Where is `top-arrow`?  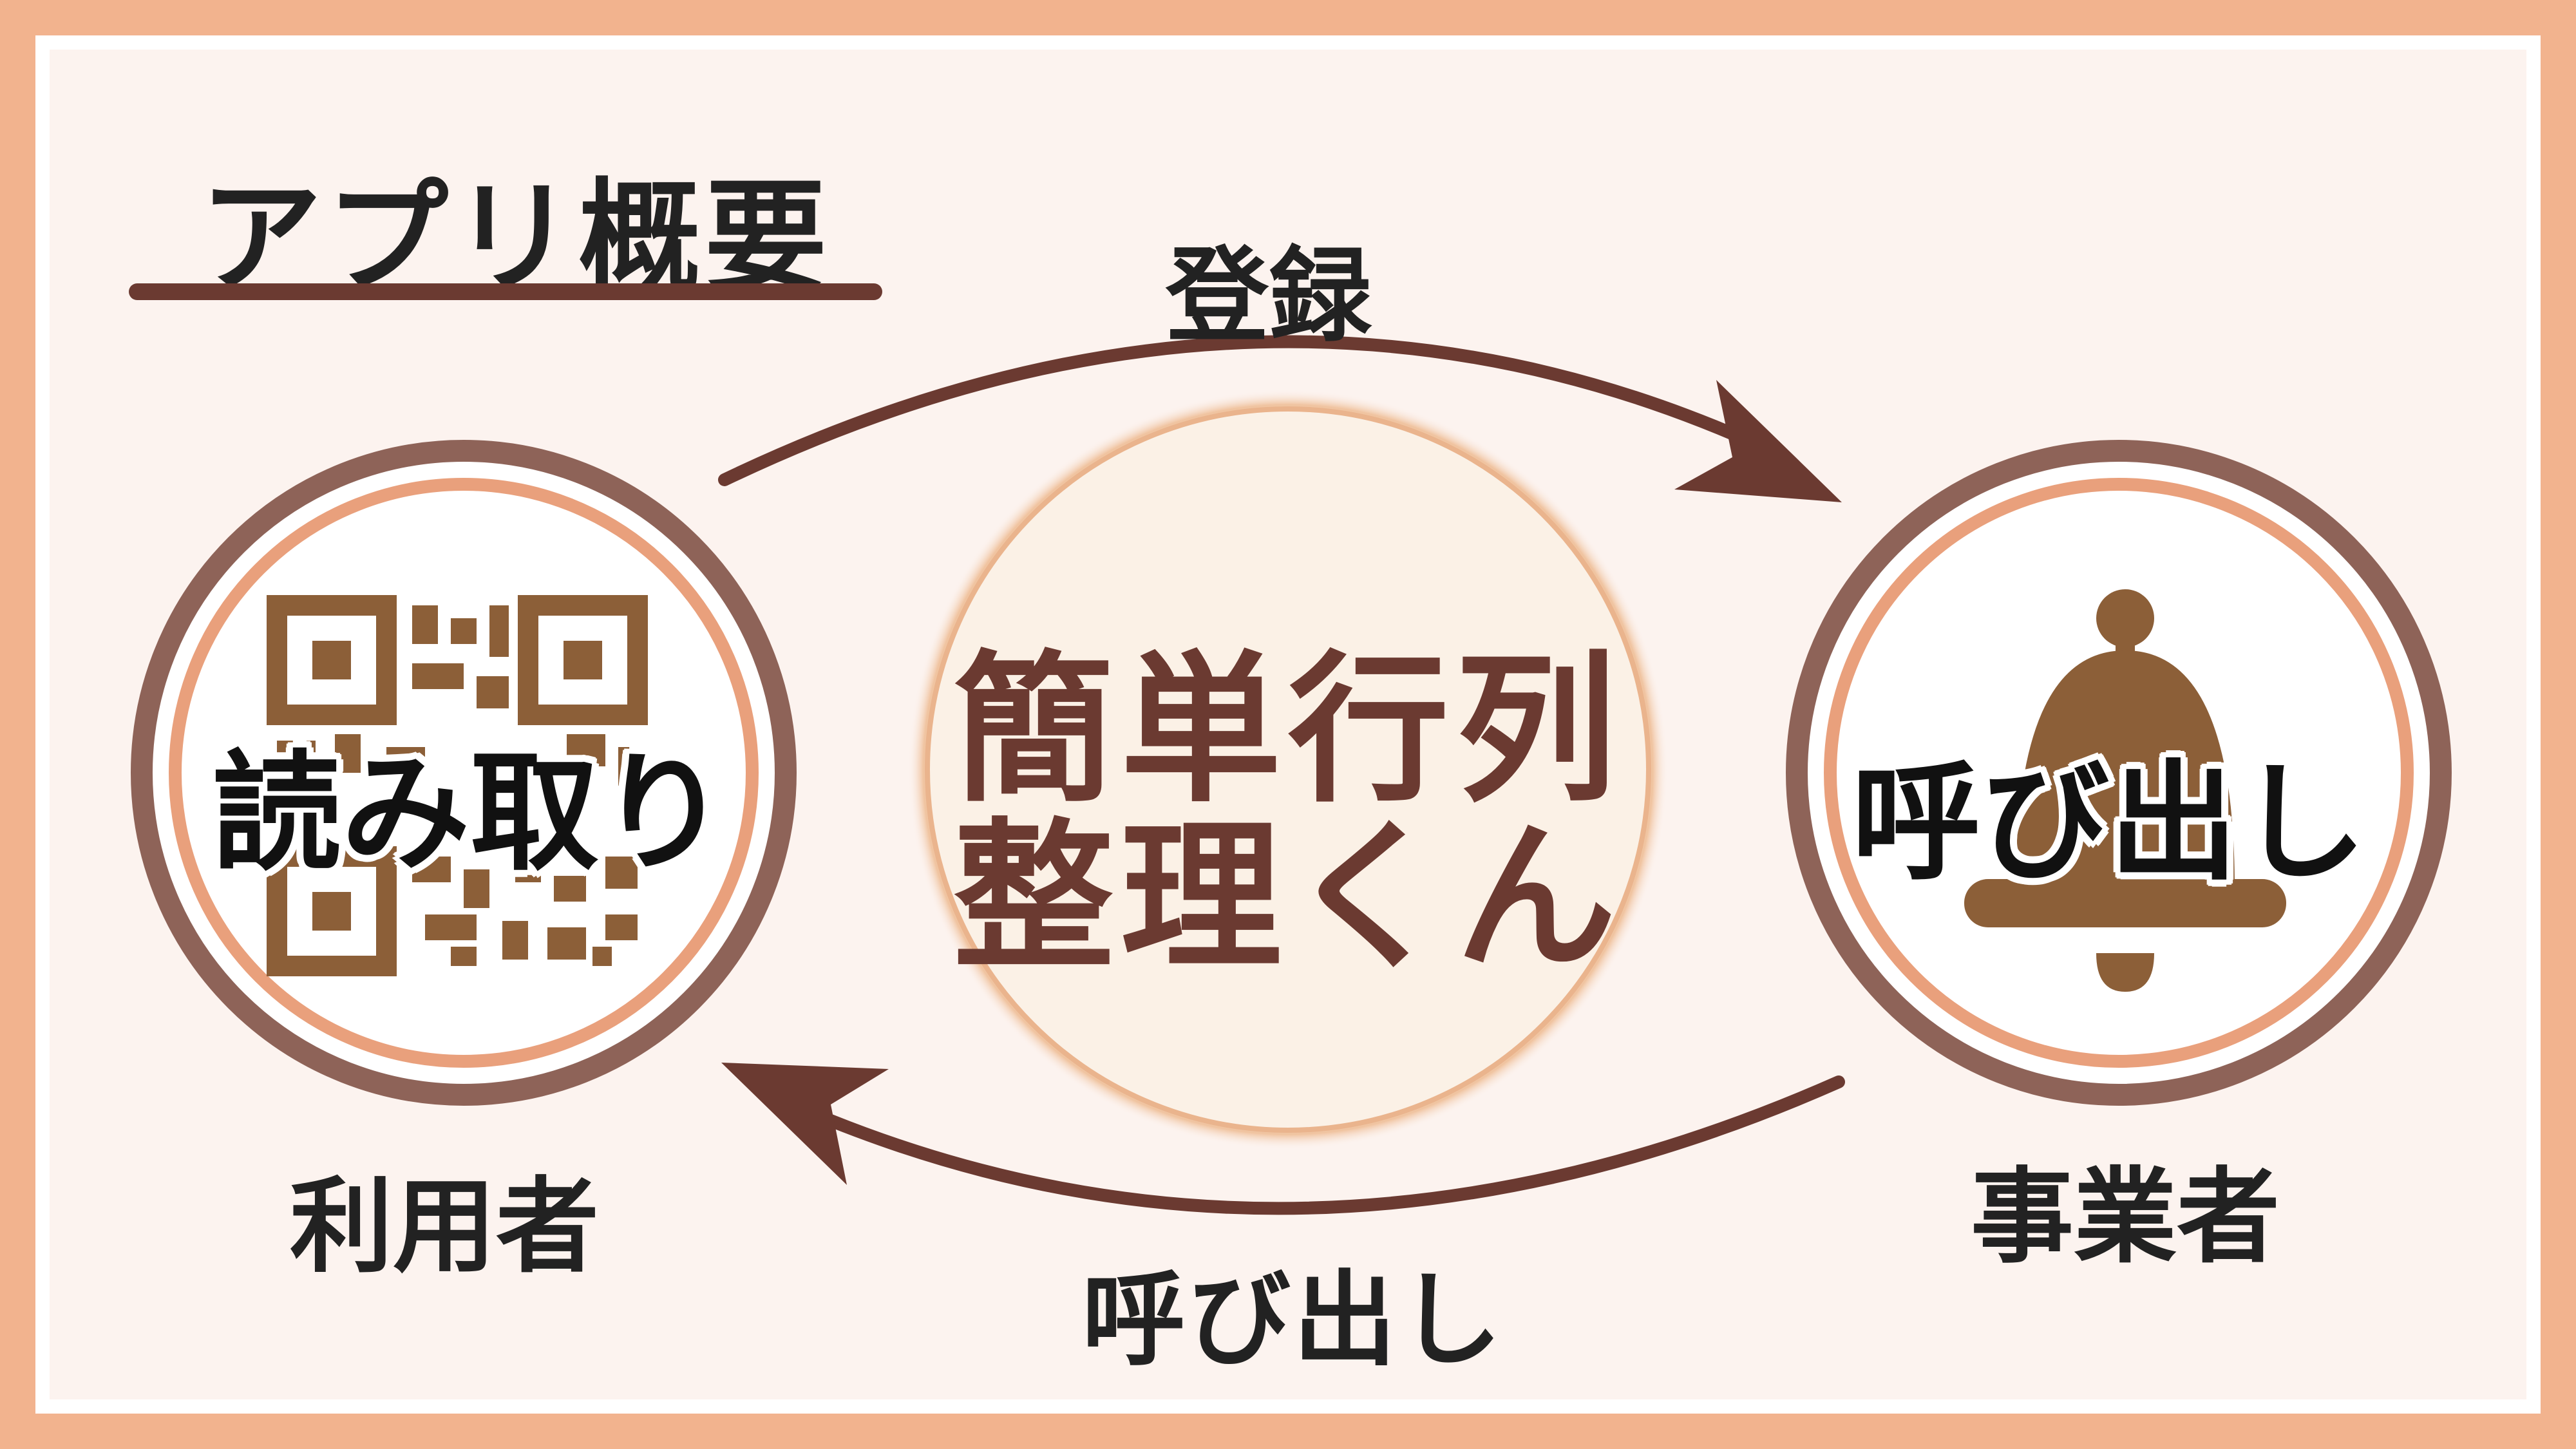 top-arrow is located at coordinates (1280, 418).